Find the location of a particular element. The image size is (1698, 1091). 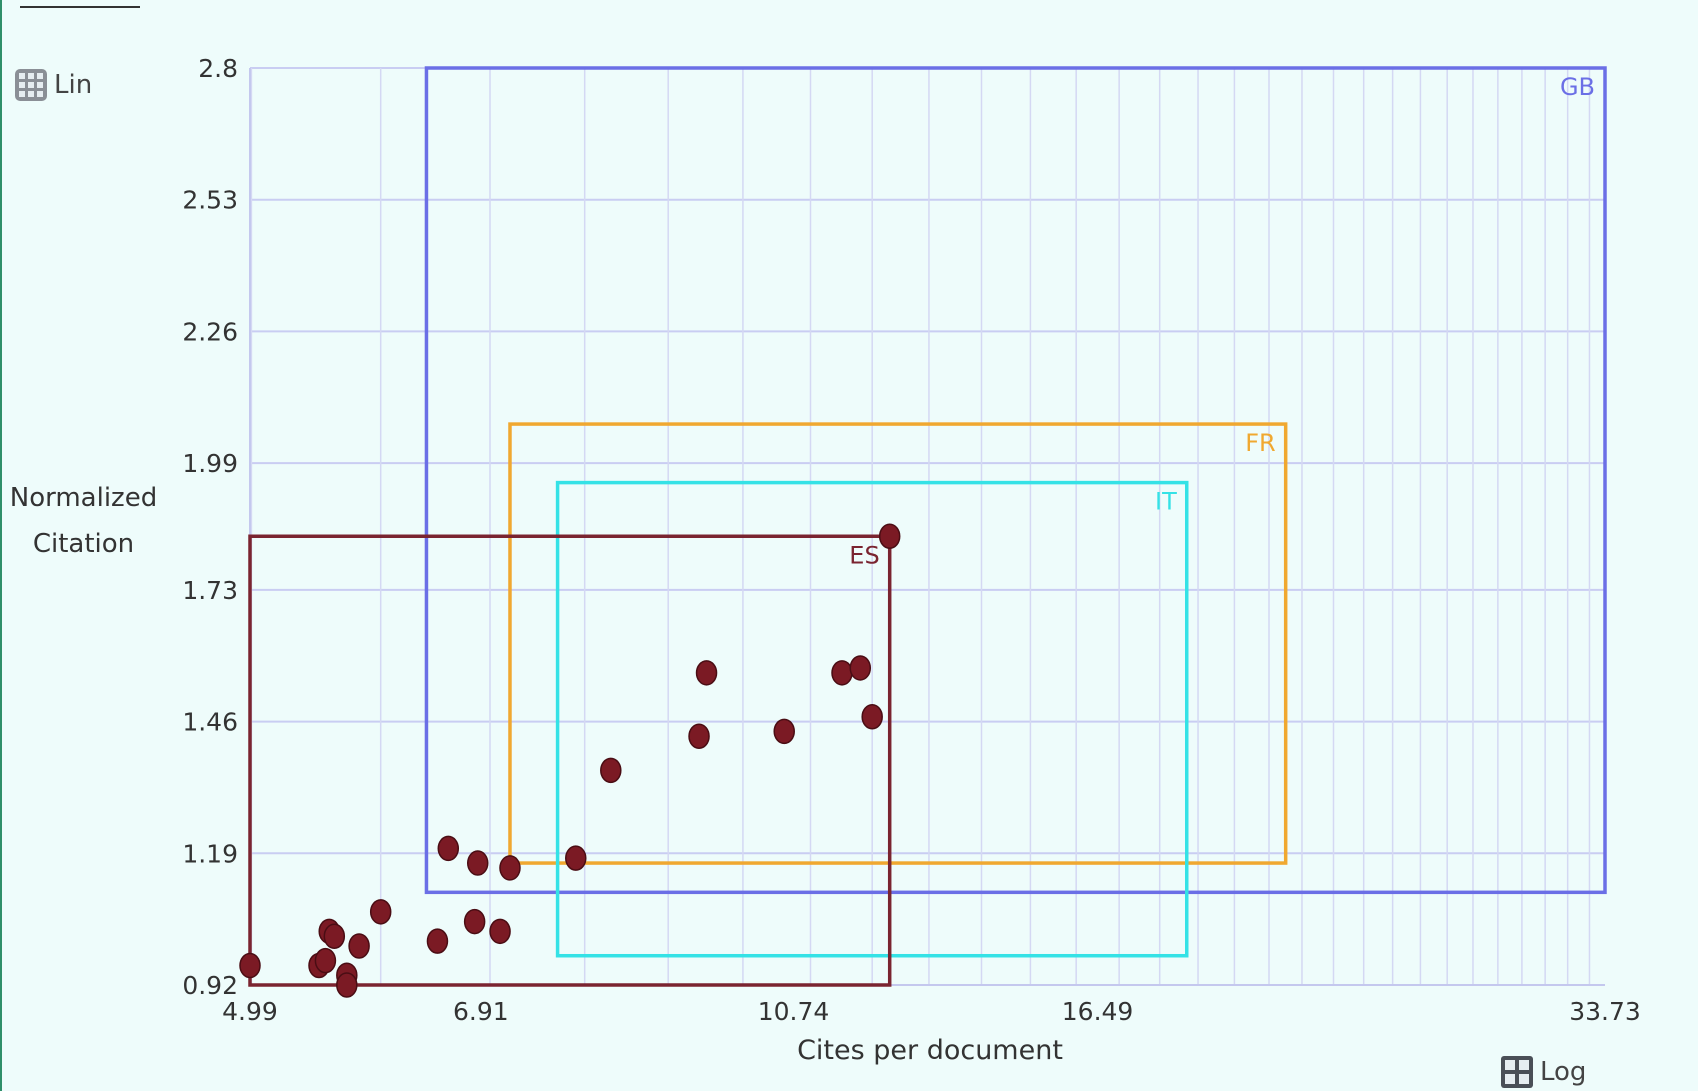

log-scale-toggle: Log is located at coordinates (1543, 1072).